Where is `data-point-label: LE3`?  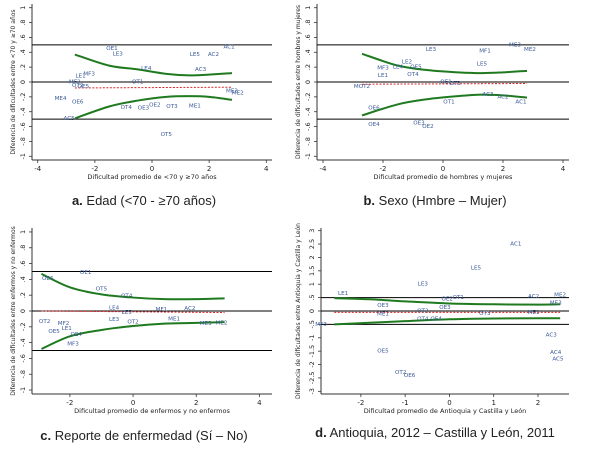
data-point-label: LE3 is located at coordinates (114, 320).